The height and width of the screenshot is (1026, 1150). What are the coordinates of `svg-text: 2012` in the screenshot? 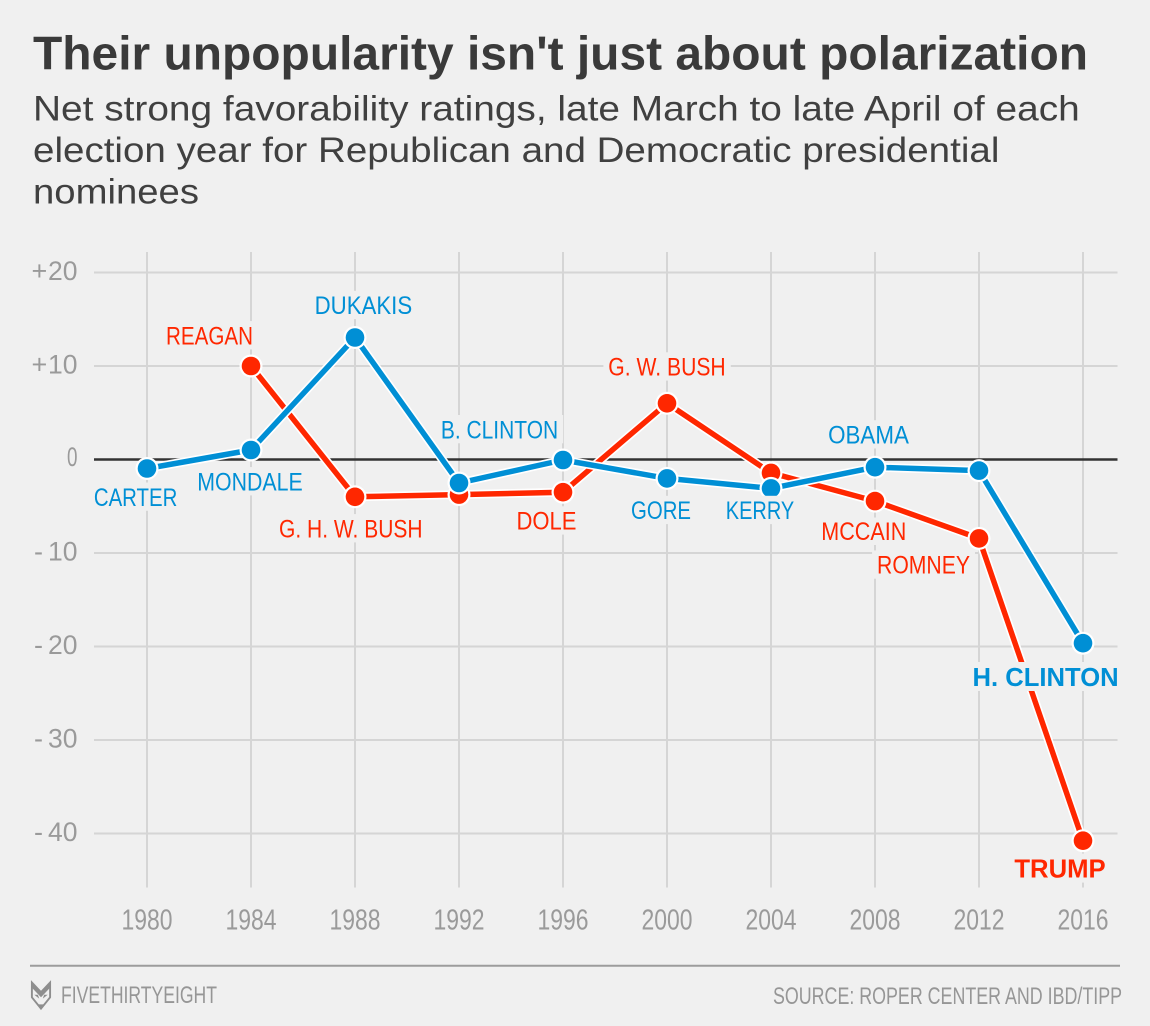 It's located at (979, 921).